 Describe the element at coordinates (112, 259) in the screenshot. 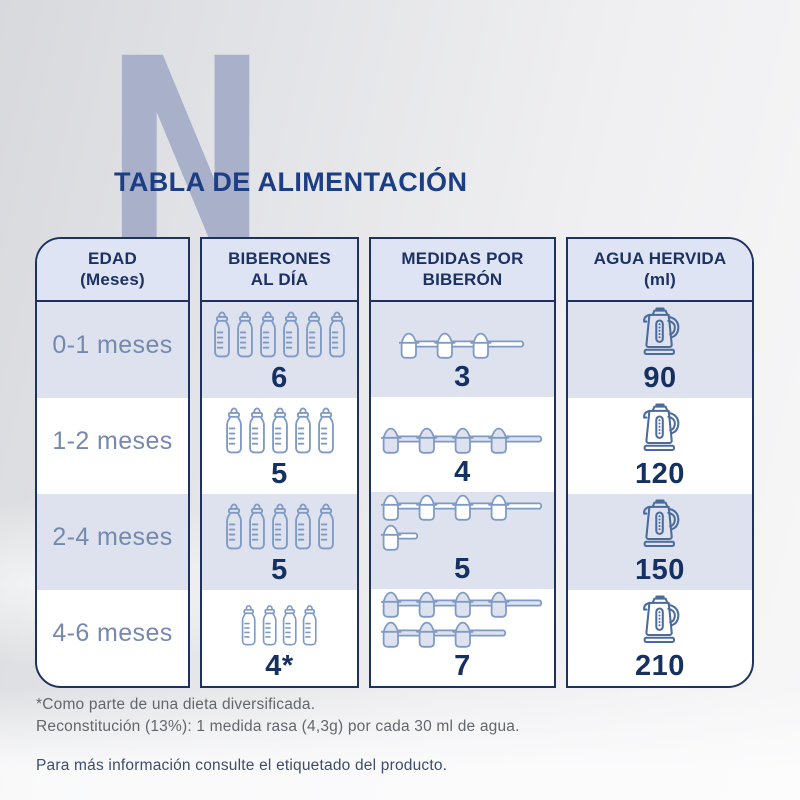

I see `header-line: EDAD` at that location.